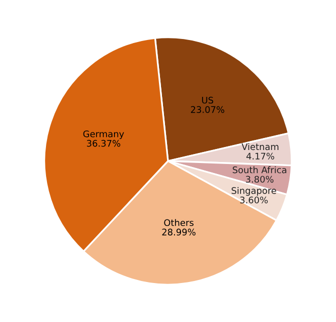 Image resolution: width=336 pixels, height=322 pixels. I want to click on slice-label: US, so click(208, 100).